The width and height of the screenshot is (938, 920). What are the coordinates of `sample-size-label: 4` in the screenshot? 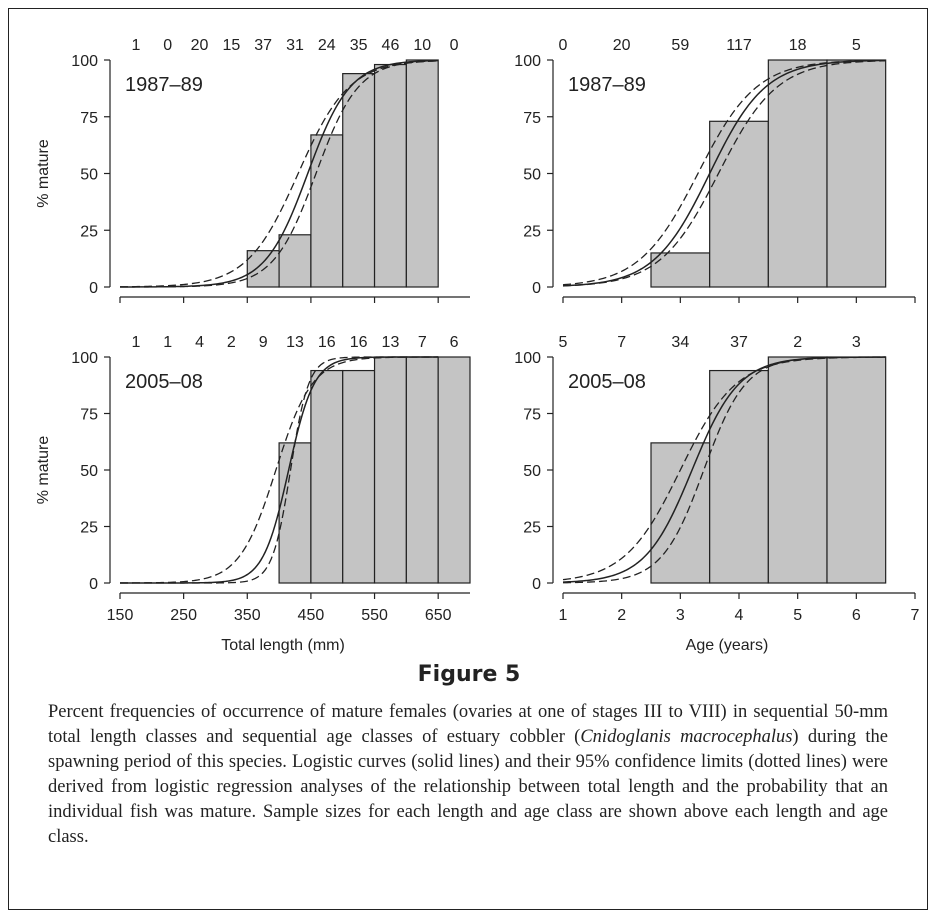 It's located at (199, 342).